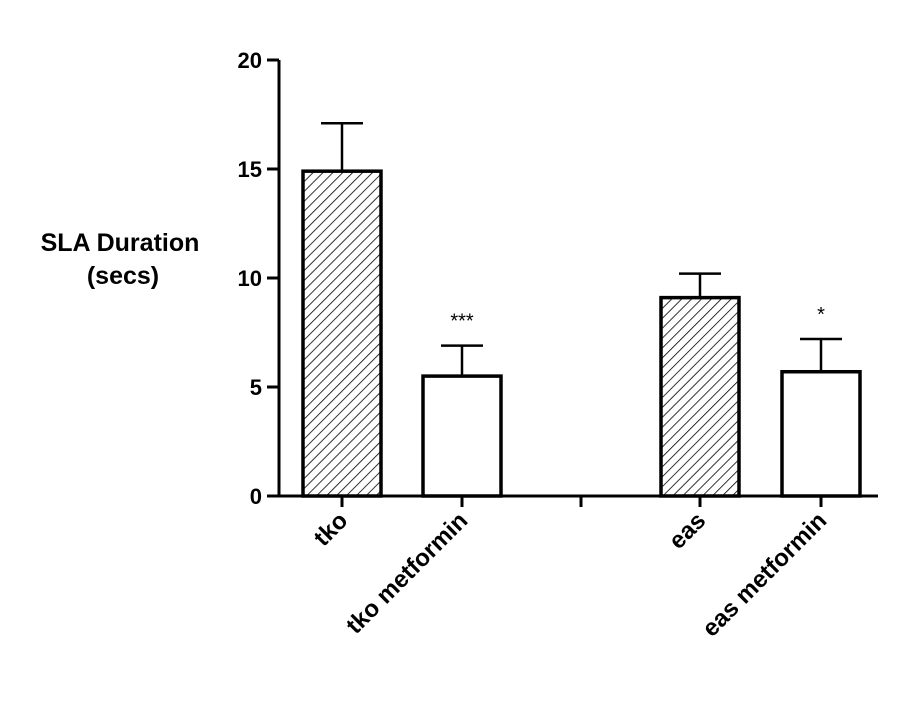 Image resolution: width=900 pixels, height=710 pixels. I want to click on y-tick-label-1: 5, so click(256, 387).